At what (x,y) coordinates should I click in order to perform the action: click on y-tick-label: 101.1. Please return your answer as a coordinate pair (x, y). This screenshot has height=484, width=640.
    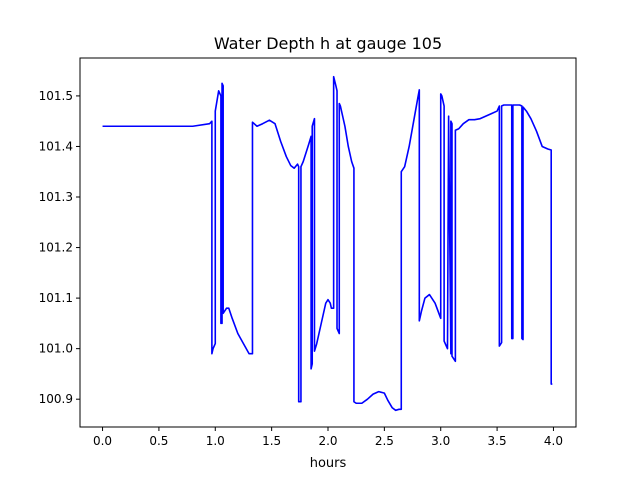
    Looking at the image, I should click on (56, 298).